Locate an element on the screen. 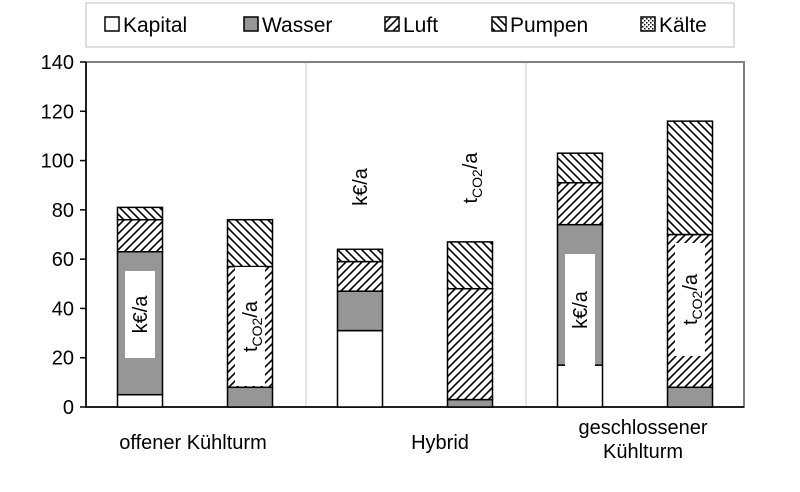 This screenshot has width=800, height=492. legend-swatch-kapital is located at coordinates (112, 24).